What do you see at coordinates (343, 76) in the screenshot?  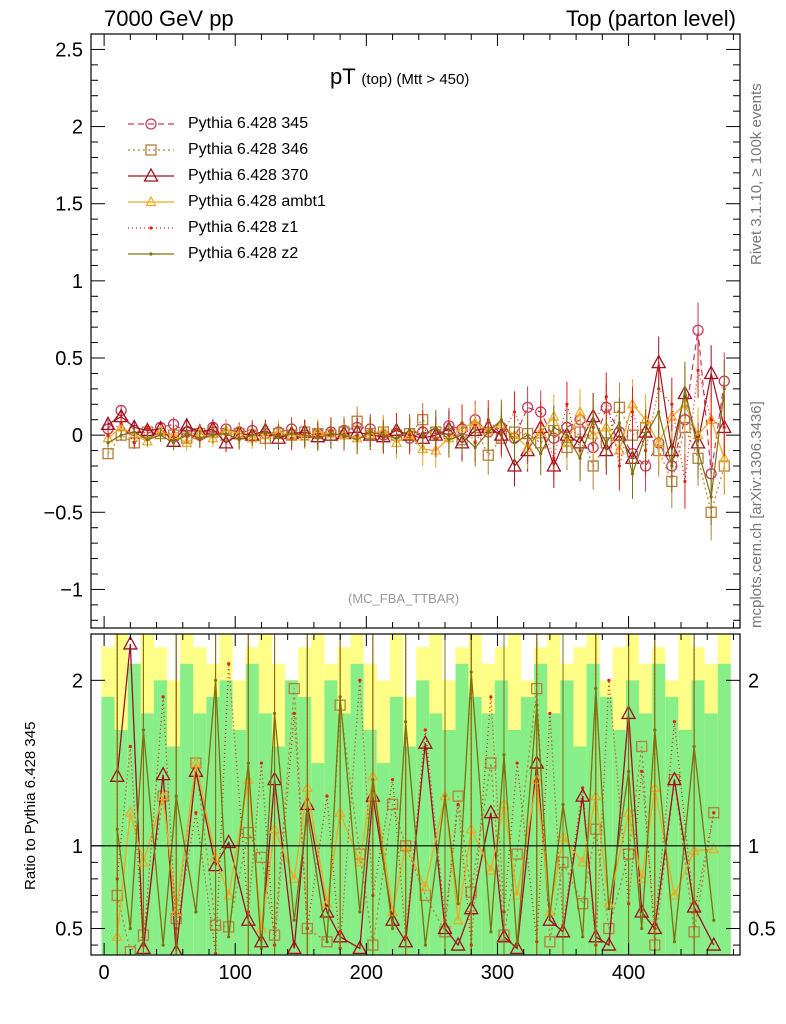 I see `plot-title-main: pT` at bounding box center [343, 76].